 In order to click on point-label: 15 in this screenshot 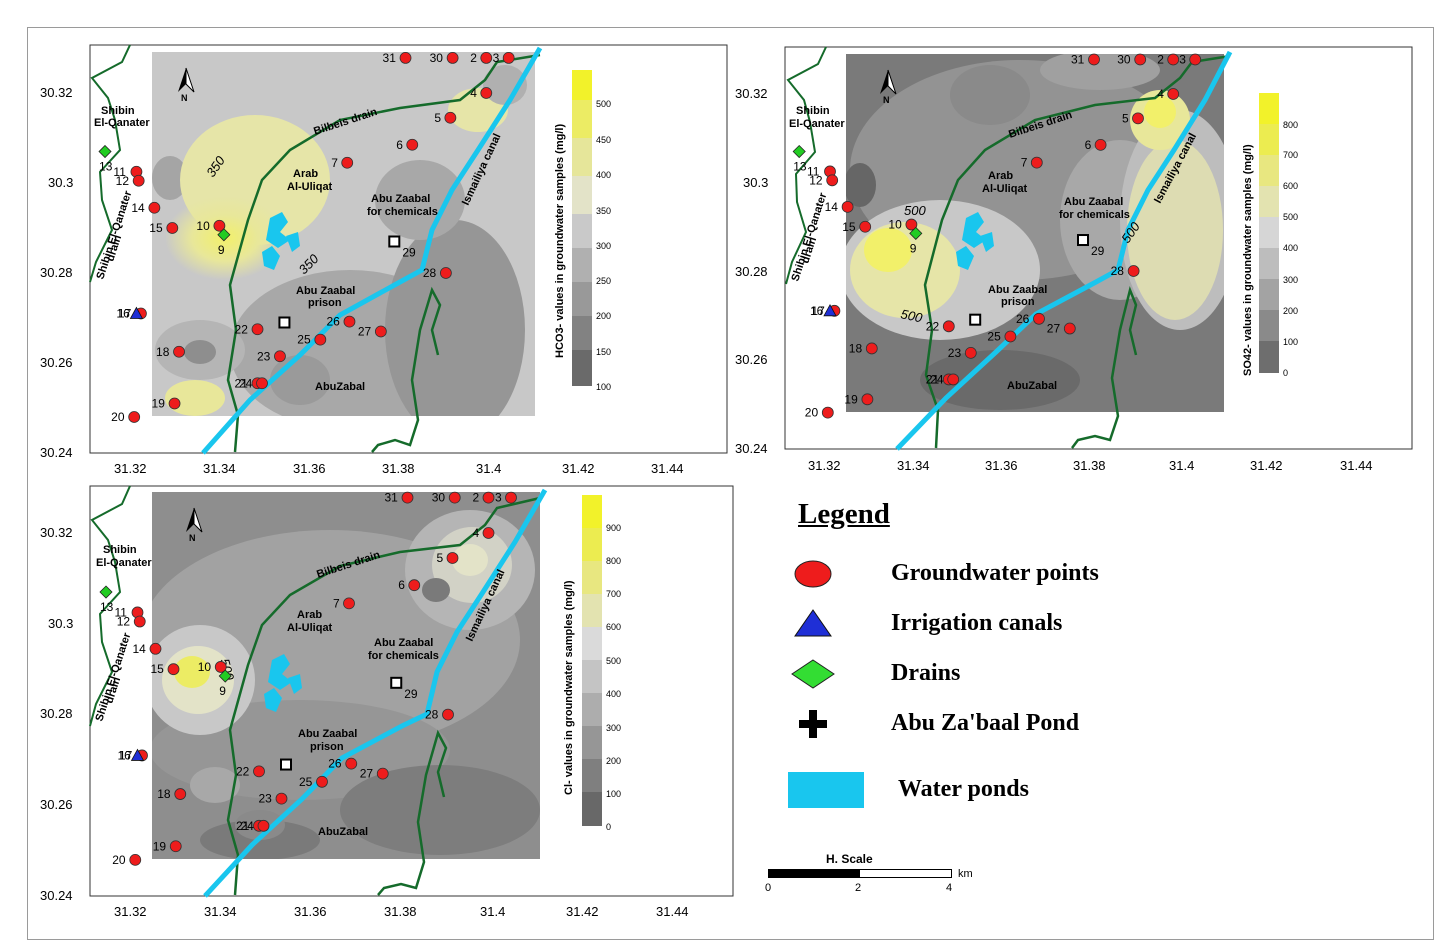, I will do `click(849, 227)`.